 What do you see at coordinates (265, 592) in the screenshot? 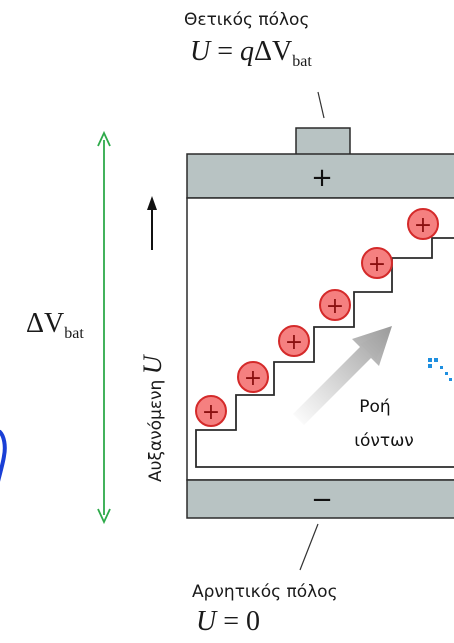
I see `negative-pole-label: Αρνητικός πόλος` at bounding box center [265, 592].